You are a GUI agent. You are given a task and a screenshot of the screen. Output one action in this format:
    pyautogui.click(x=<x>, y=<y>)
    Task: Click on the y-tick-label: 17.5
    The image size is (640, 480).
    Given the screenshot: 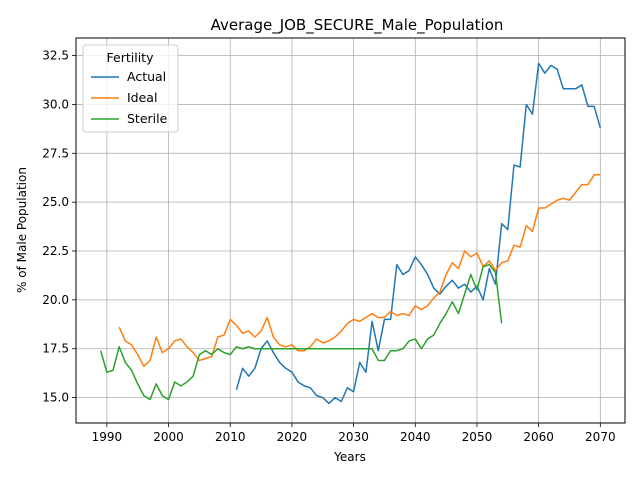 What is the action you would take?
    pyautogui.click(x=55, y=349)
    